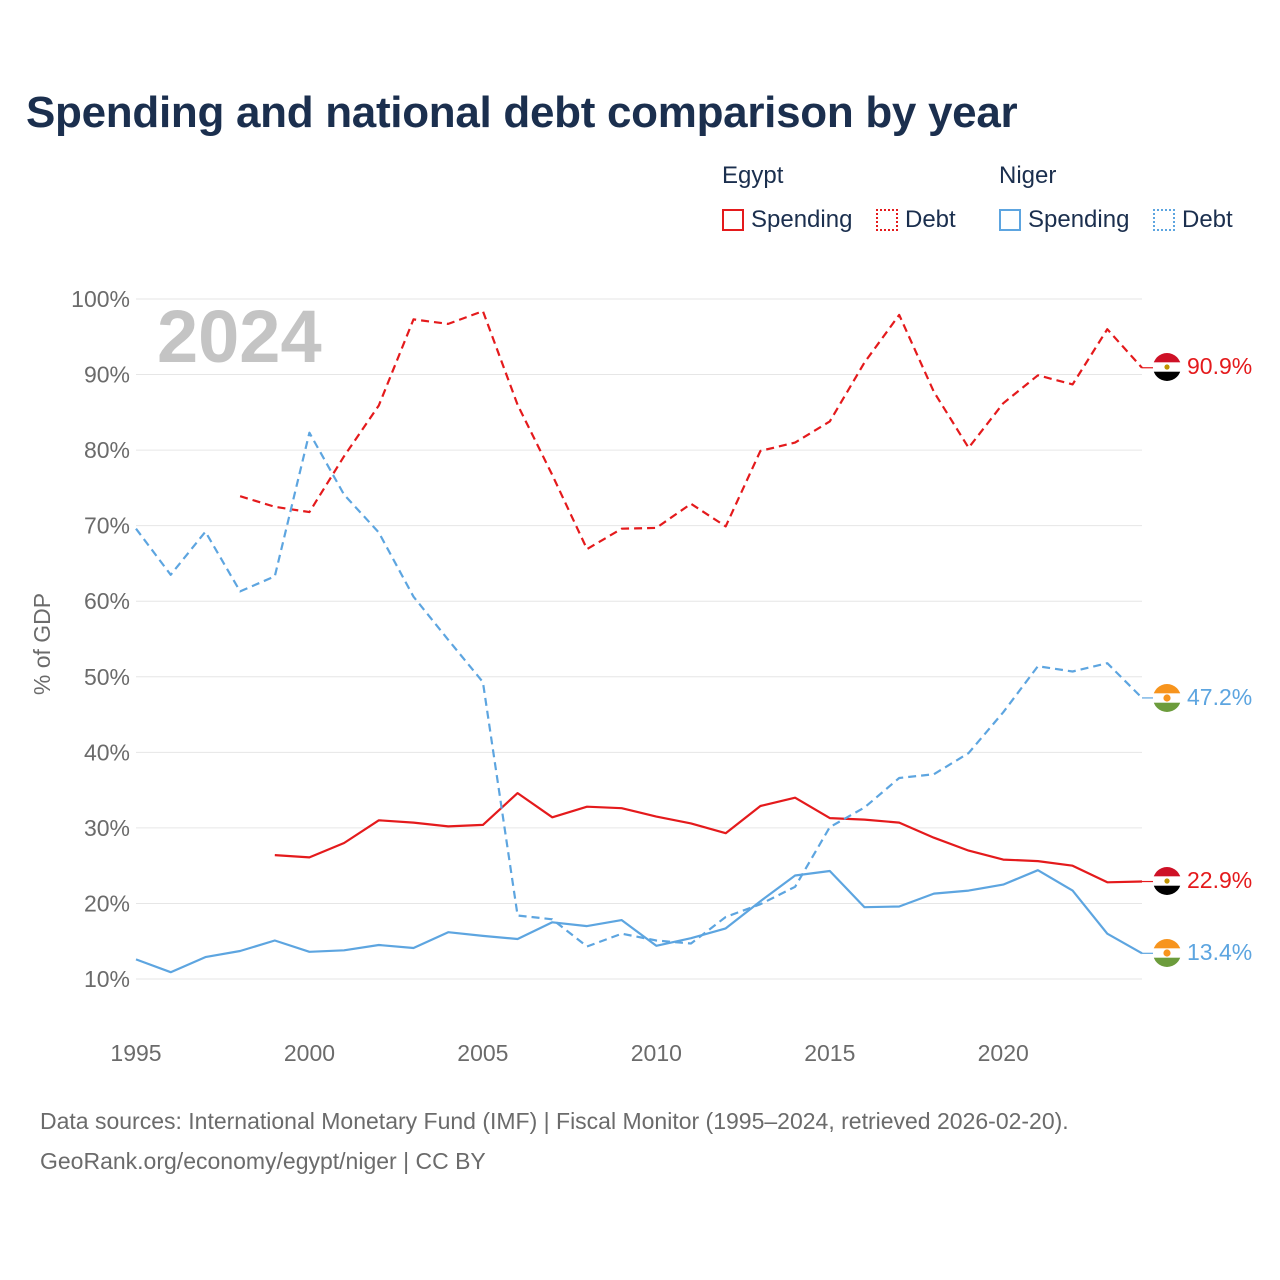  Describe the element at coordinates (107, 526) in the screenshot. I see `y-tick-label: 70%` at that location.